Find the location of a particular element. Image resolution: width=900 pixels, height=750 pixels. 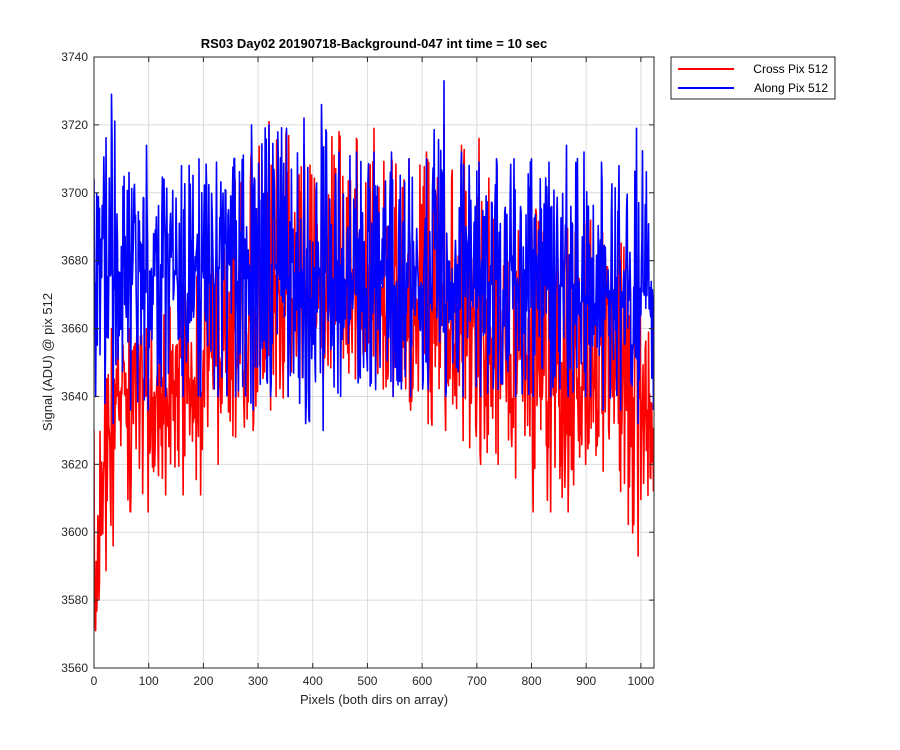

y-axis-label: Signal (ADU) @ pix 512 is located at coordinates (47, 362).